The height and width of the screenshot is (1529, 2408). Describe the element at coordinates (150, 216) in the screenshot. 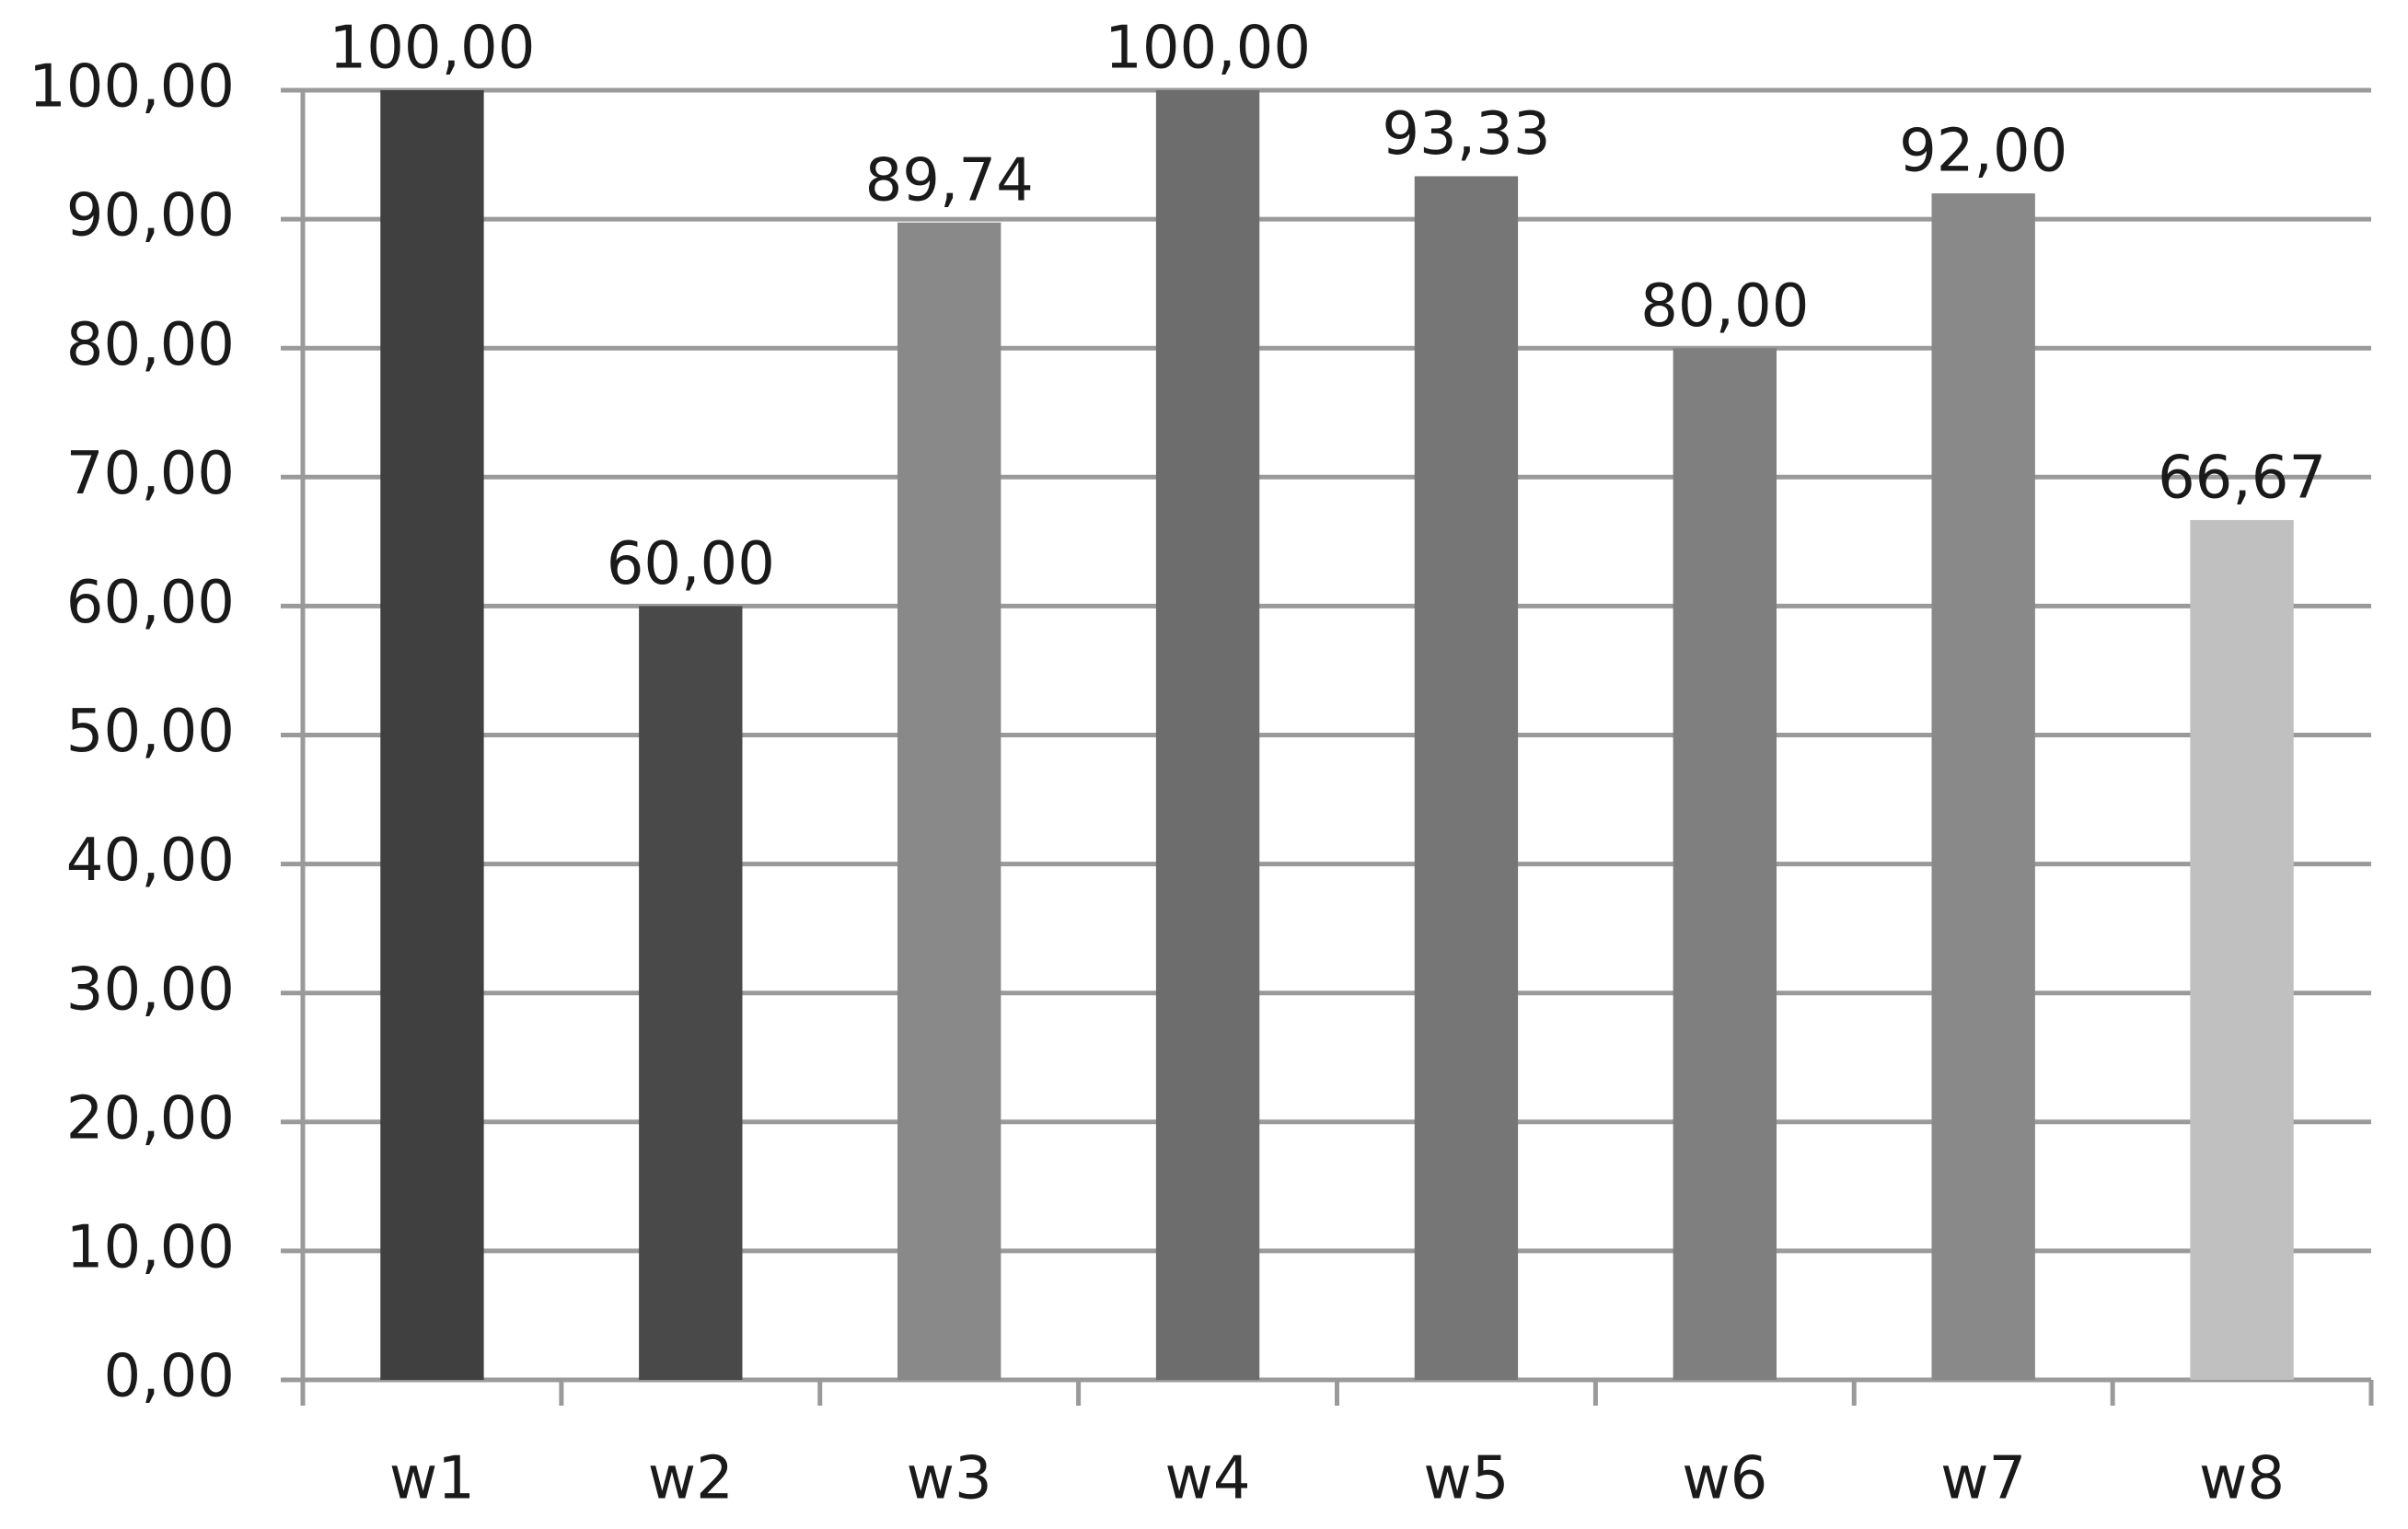

I see `y-tick-label: 90,00` at that location.